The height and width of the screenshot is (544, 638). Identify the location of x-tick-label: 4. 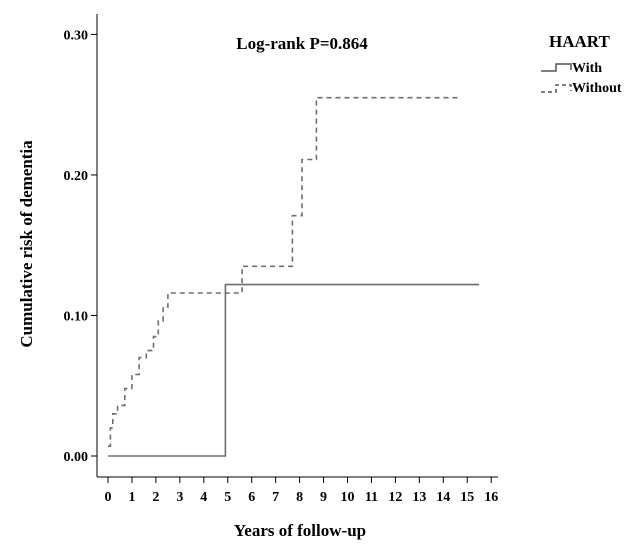
(203, 497).